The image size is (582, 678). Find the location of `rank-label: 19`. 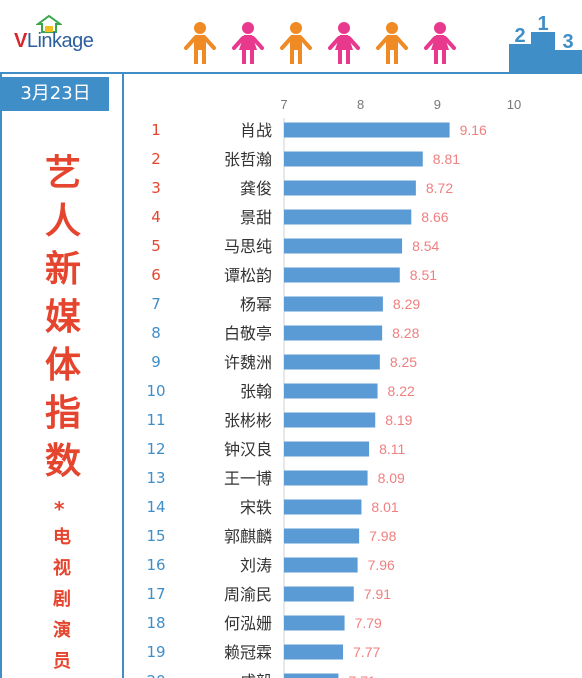

rank-label: 19 is located at coordinates (155, 652).